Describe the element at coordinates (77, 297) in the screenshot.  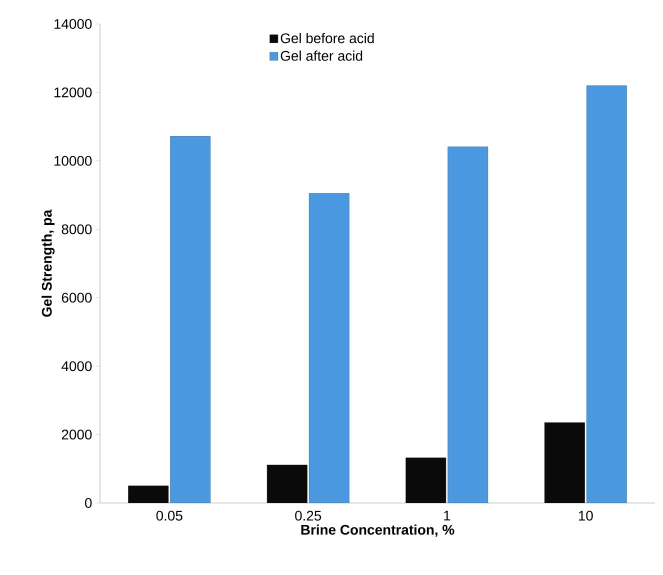
I see `y-tick-label: 6000` at that location.